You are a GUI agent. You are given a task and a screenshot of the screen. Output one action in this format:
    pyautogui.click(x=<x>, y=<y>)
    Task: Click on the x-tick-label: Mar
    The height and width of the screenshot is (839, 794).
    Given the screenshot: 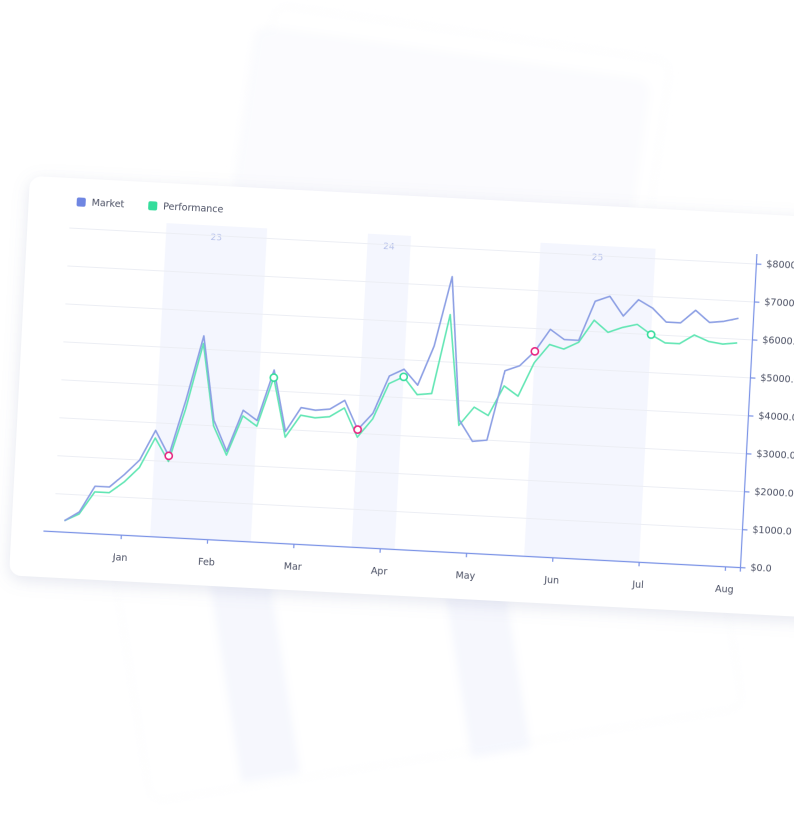 What is the action you would take?
    pyautogui.click(x=293, y=567)
    